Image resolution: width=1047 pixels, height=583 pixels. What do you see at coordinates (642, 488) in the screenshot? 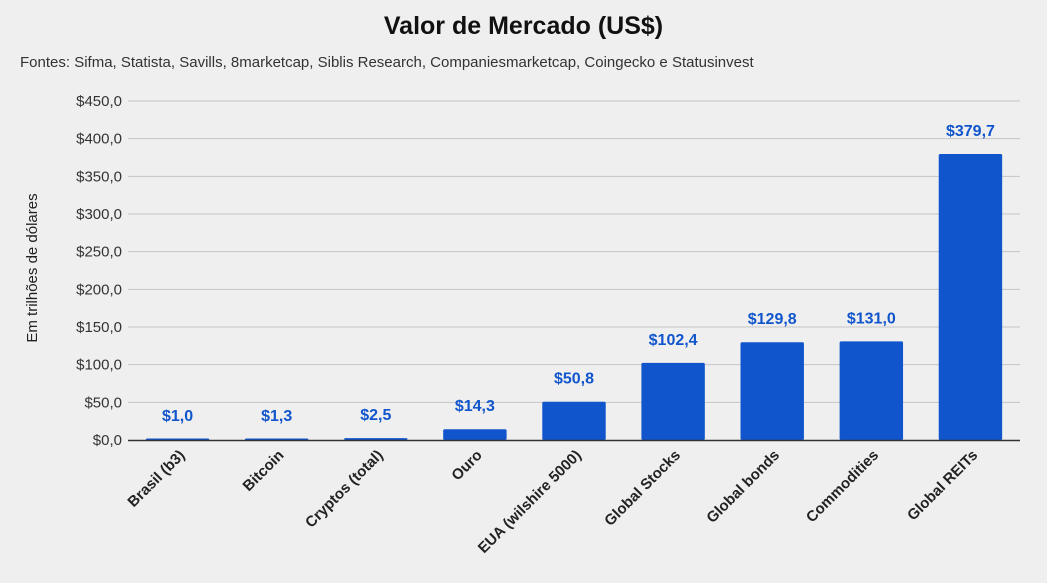
I see `x-tick-label: Global Stocks` at bounding box center [642, 488].